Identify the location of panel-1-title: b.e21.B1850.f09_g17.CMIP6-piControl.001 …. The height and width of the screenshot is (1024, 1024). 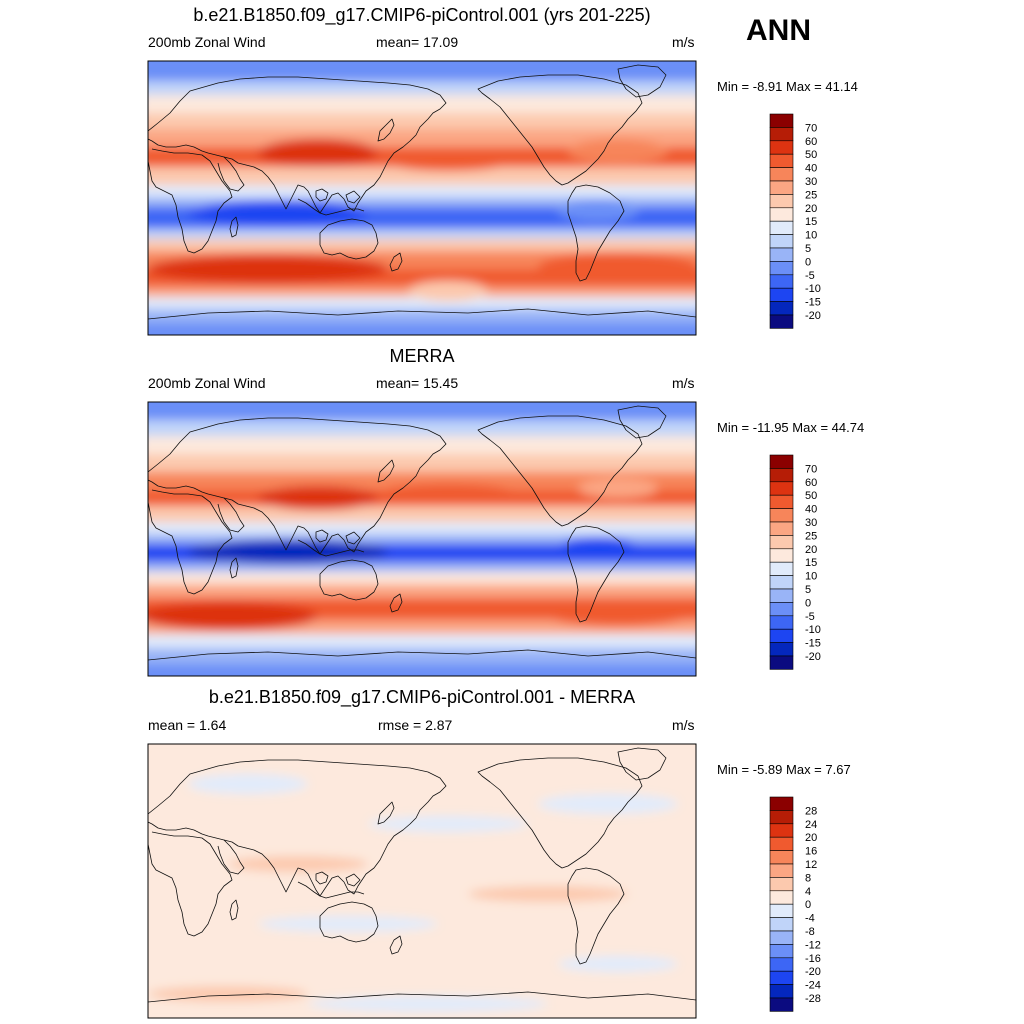
(422, 15).